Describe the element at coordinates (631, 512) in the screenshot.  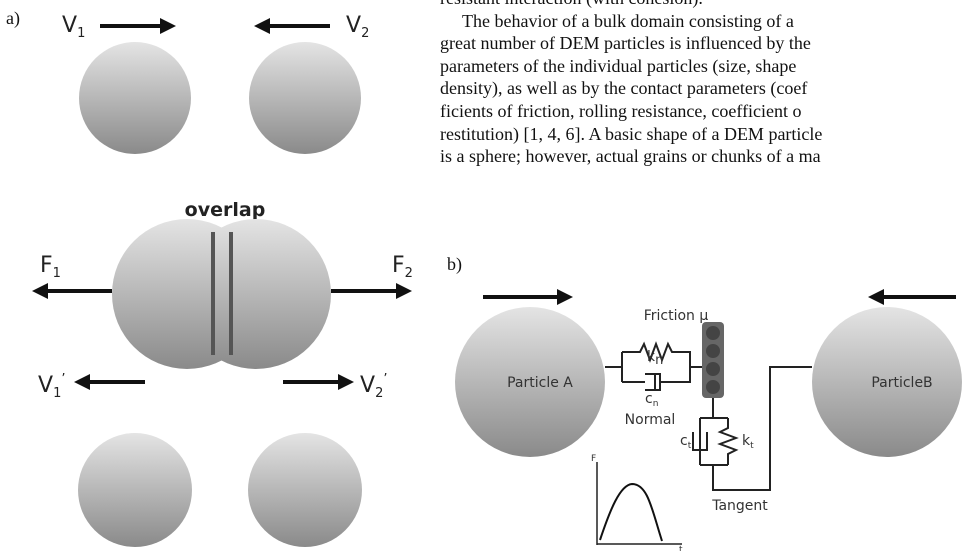
I see `plot-curve` at that location.